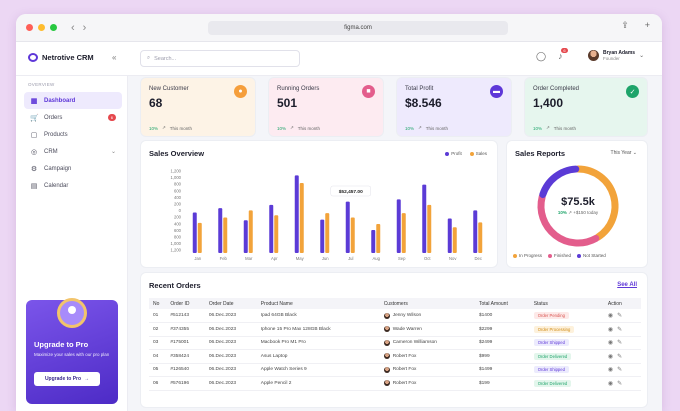  I want to click on table-cell: 06.Dec.2023, so click(230, 329).